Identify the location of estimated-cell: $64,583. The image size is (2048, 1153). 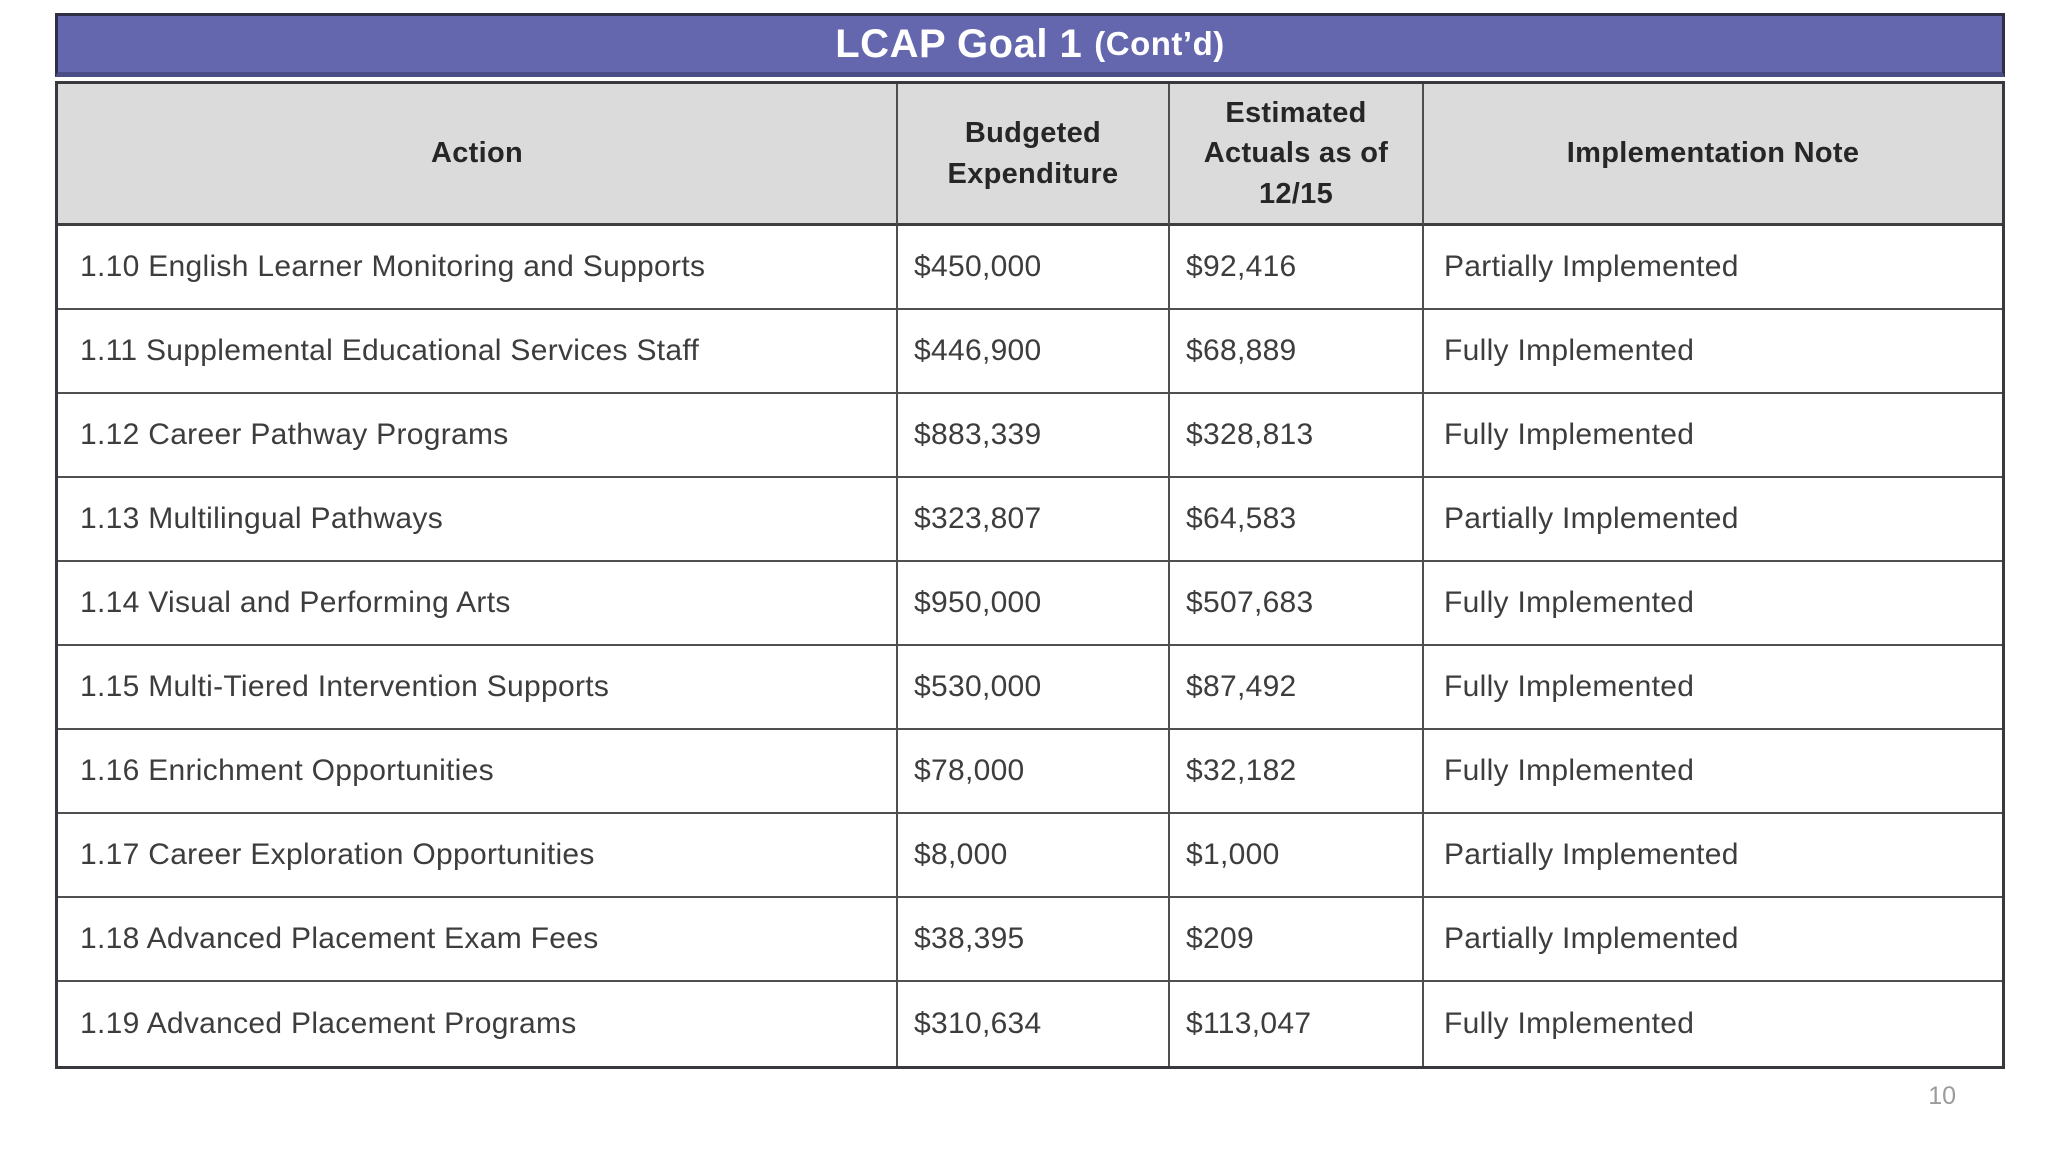
(1297, 520).